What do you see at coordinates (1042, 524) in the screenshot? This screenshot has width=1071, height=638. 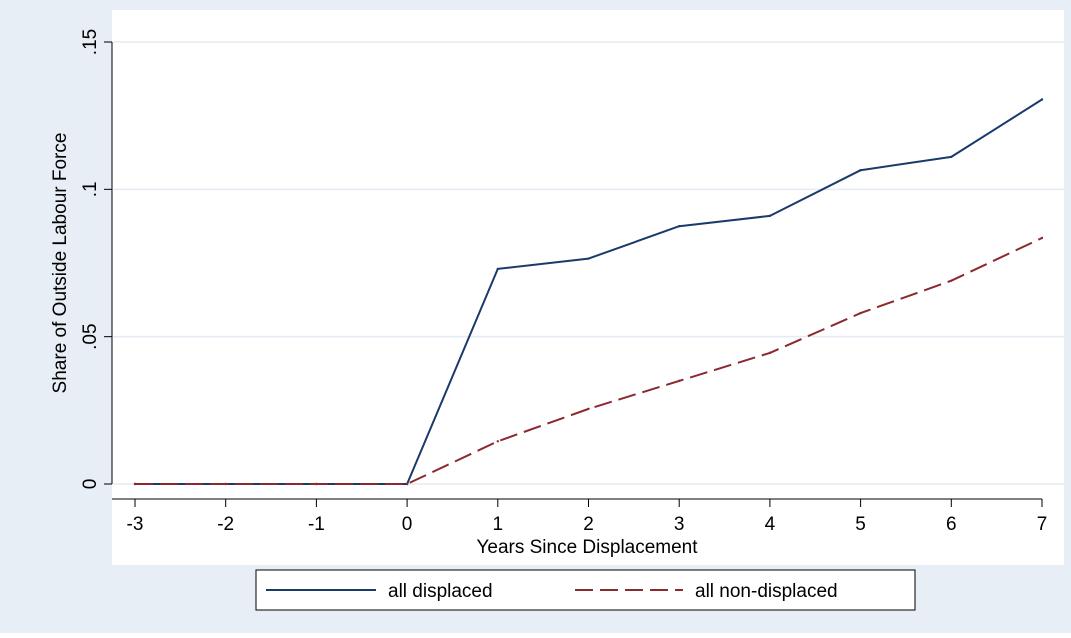 I see `x-tick-label: 7` at bounding box center [1042, 524].